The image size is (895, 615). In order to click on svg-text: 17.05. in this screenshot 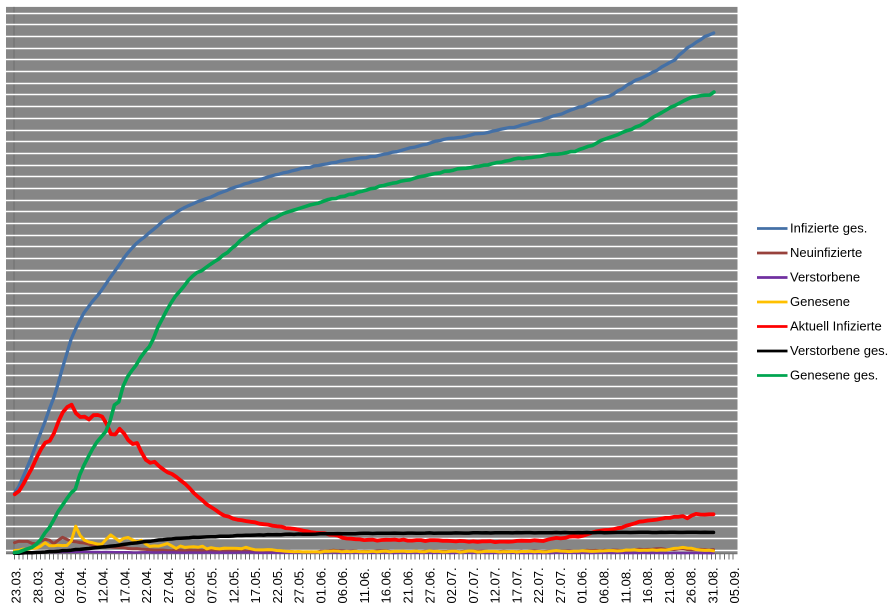, I will do `click(255, 585)`.